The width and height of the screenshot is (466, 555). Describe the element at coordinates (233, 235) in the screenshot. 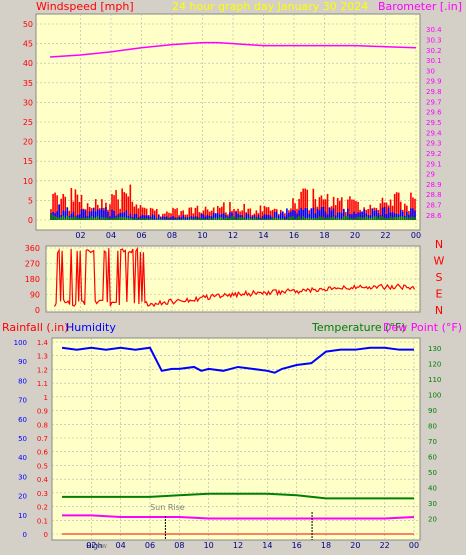

I see `top-x-tick-label: 12` at that location.